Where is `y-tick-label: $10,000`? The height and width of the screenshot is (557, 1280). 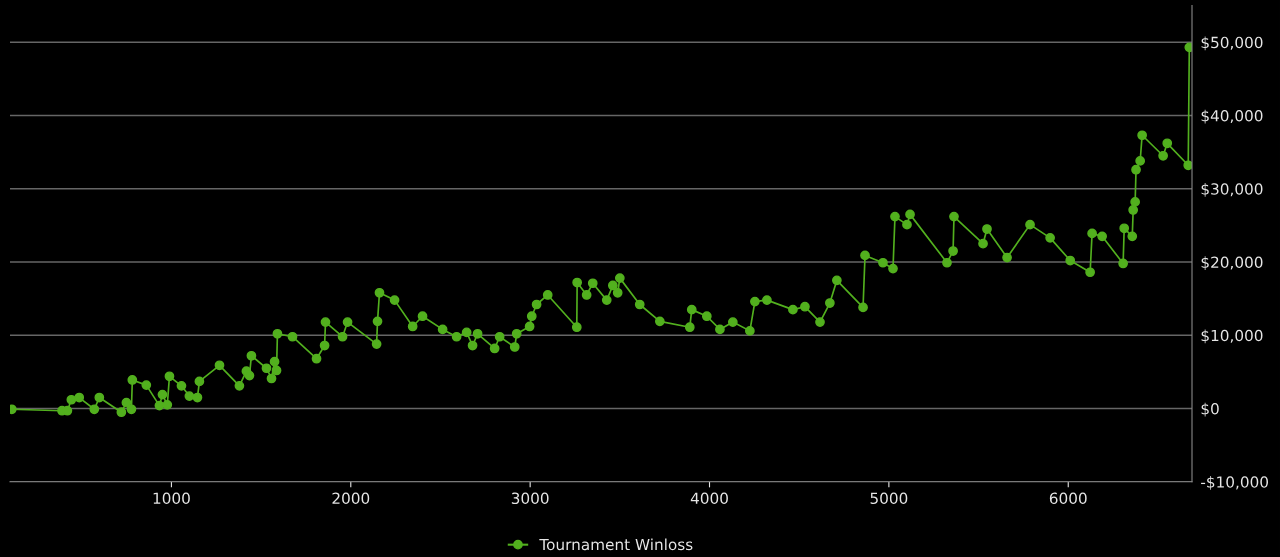 y-tick-label: $10,000 is located at coordinates (1232, 336).